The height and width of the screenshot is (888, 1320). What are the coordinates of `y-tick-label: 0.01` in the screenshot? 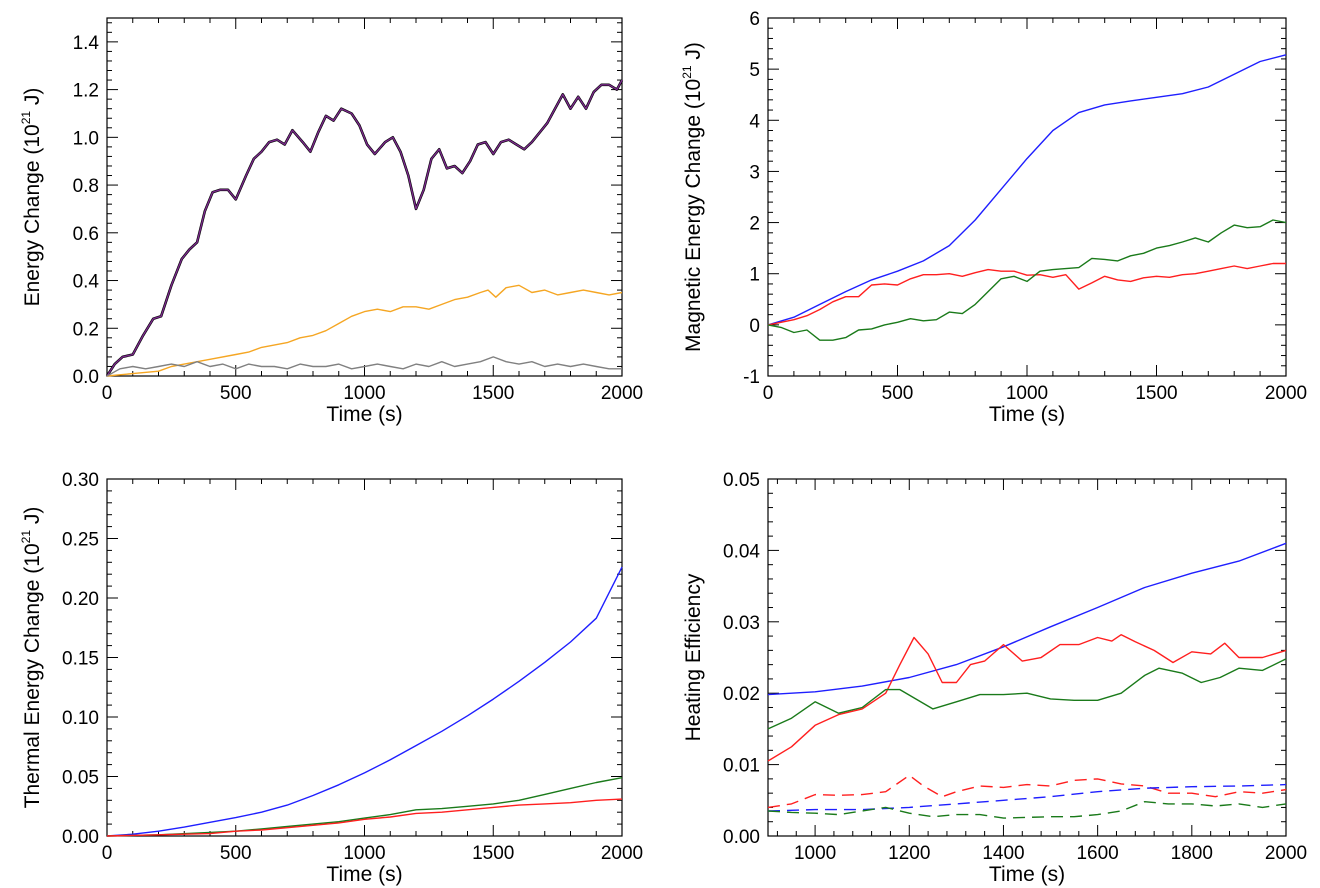 It's located at (741, 766).